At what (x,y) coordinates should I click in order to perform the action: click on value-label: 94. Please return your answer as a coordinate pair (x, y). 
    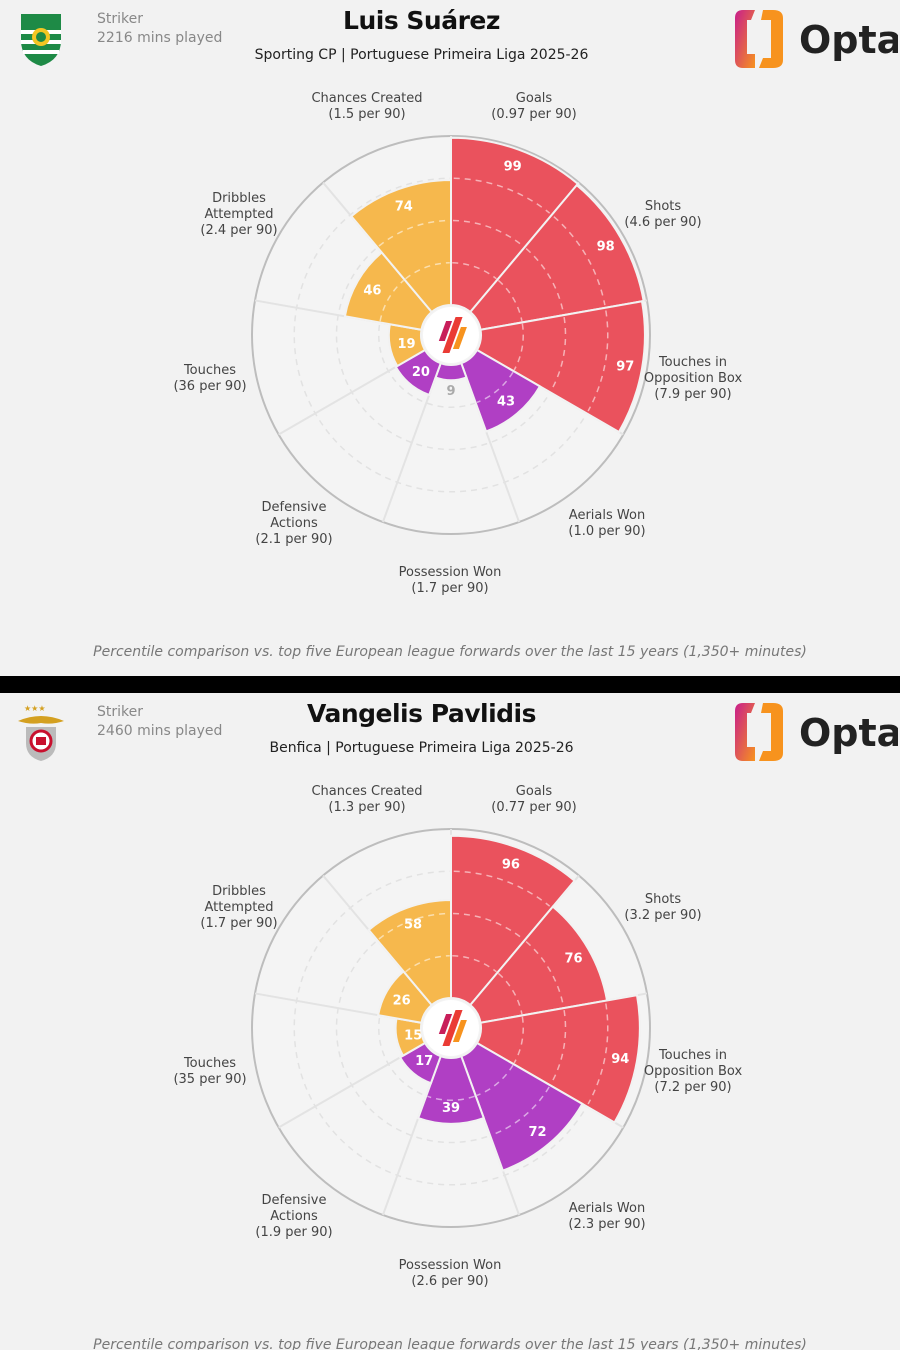
    Looking at the image, I should click on (620, 1059).